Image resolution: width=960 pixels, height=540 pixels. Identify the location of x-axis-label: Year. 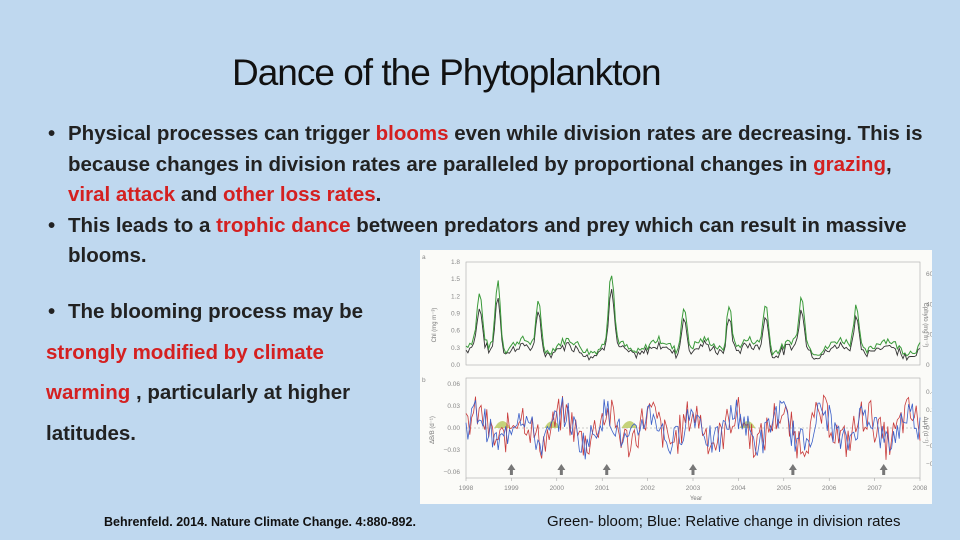
(696, 499).